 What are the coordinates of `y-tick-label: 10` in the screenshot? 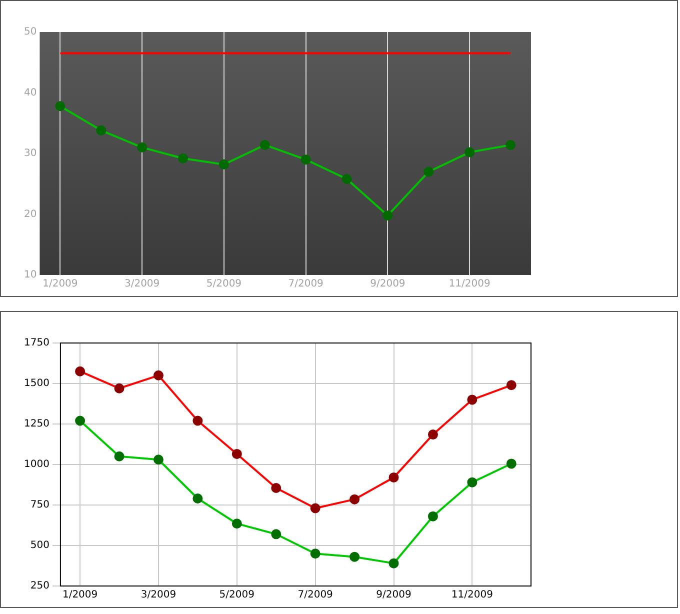 It's located at (30, 275).